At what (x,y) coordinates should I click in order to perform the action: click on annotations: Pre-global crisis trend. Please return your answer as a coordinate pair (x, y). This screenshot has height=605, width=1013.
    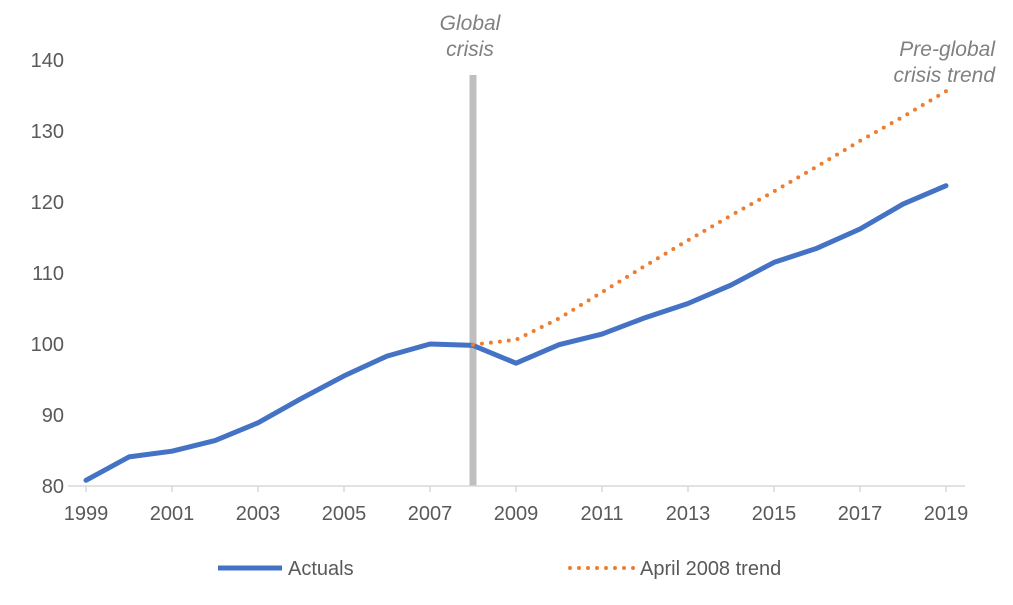
    Looking at the image, I should click on (944, 62).